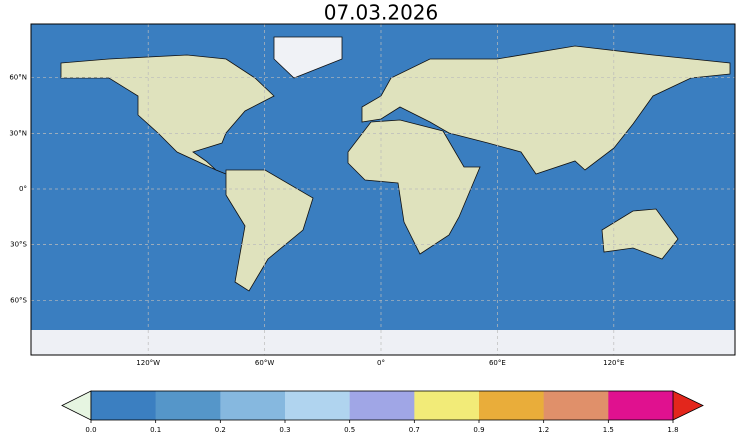 The height and width of the screenshot is (440, 750). Describe the element at coordinates (18, 133) in the screenshot. I see `lat-label: 30°N` at that location.